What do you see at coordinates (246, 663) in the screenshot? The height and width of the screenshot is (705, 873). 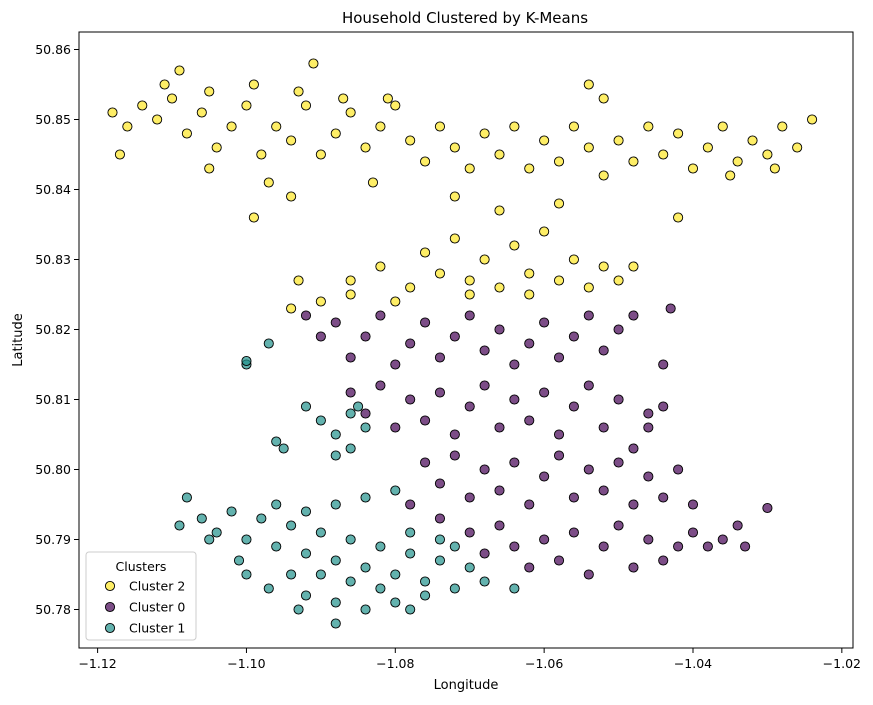 I see `x-tick-label: −1.10` at bounding box center [246, 663].